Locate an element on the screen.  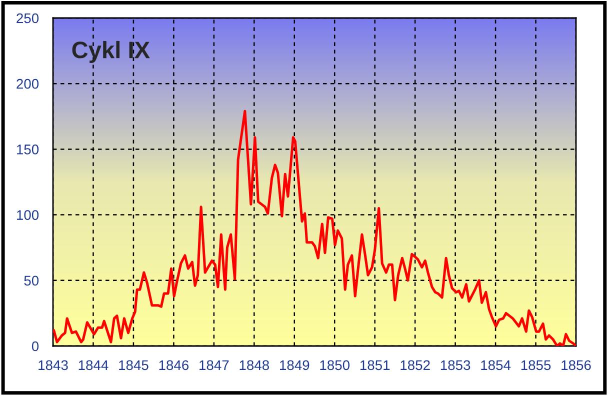
y-tick-label: 250 is located at coordinates (27, 18).